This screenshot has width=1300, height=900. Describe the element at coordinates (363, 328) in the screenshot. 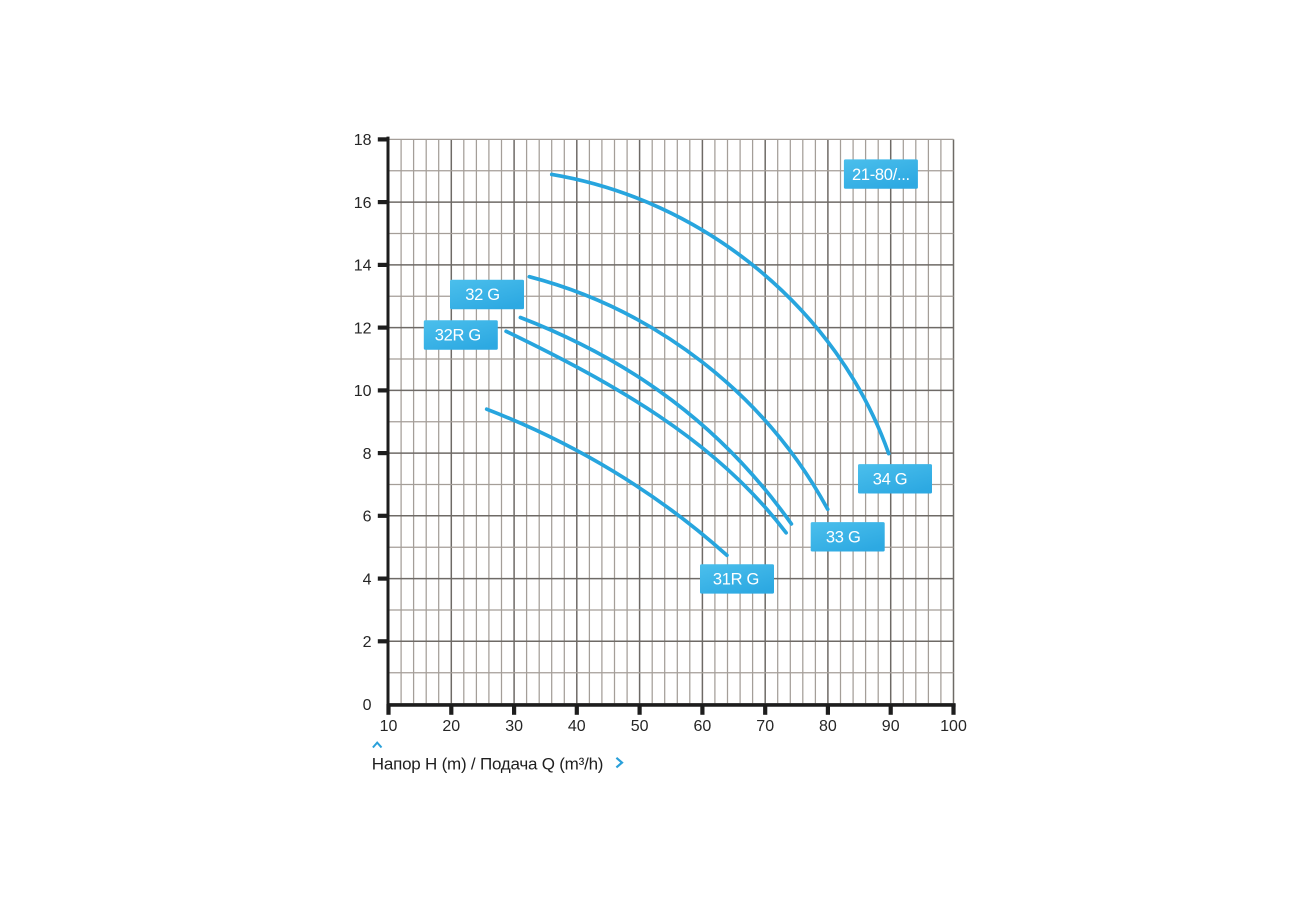

I see `svg-text: 12` at that location.